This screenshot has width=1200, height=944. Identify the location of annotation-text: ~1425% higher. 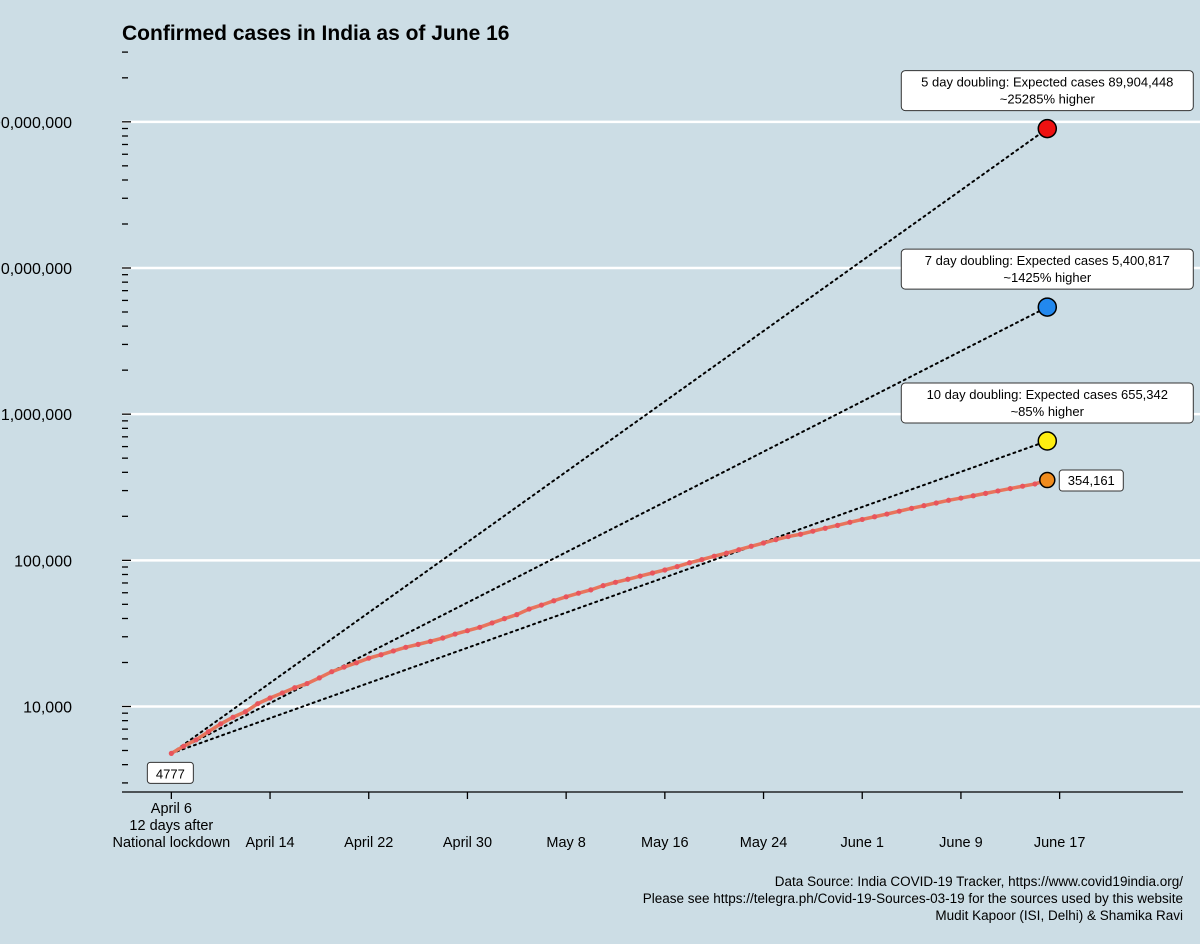
(1047, 277).